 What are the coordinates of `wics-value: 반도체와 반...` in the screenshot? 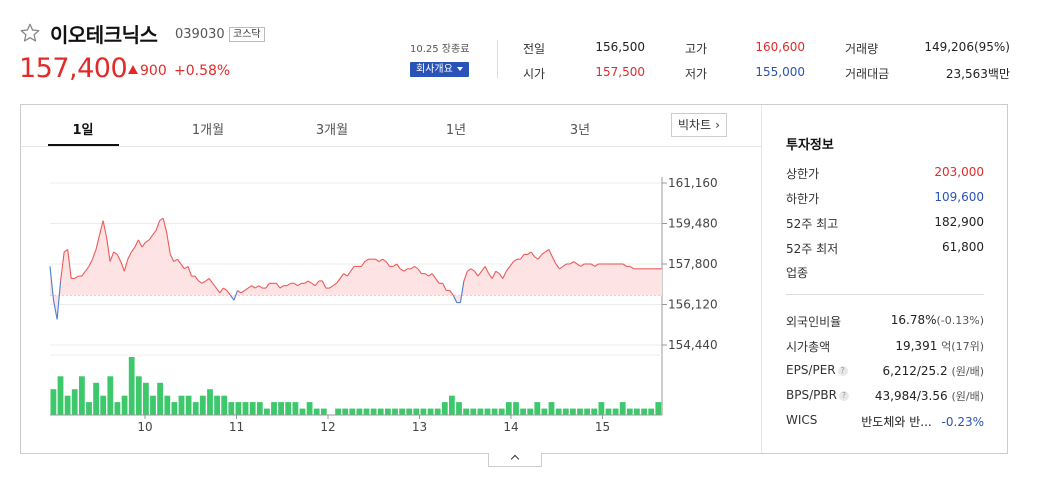 It's located at (896, 422).